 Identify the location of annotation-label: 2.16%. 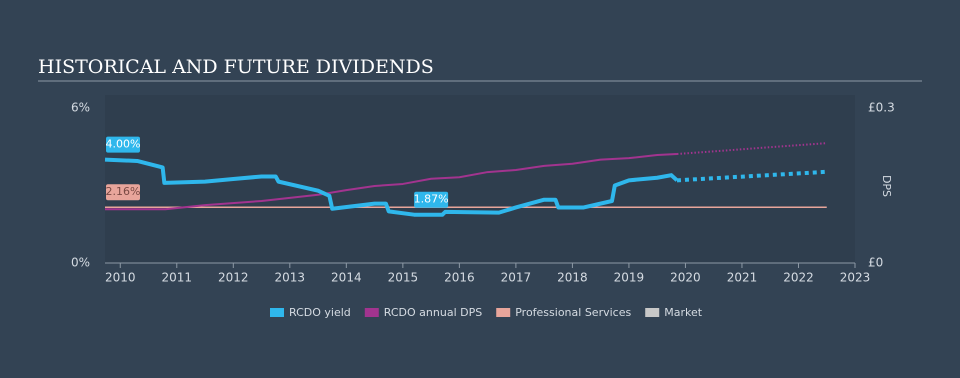
(123, 191).